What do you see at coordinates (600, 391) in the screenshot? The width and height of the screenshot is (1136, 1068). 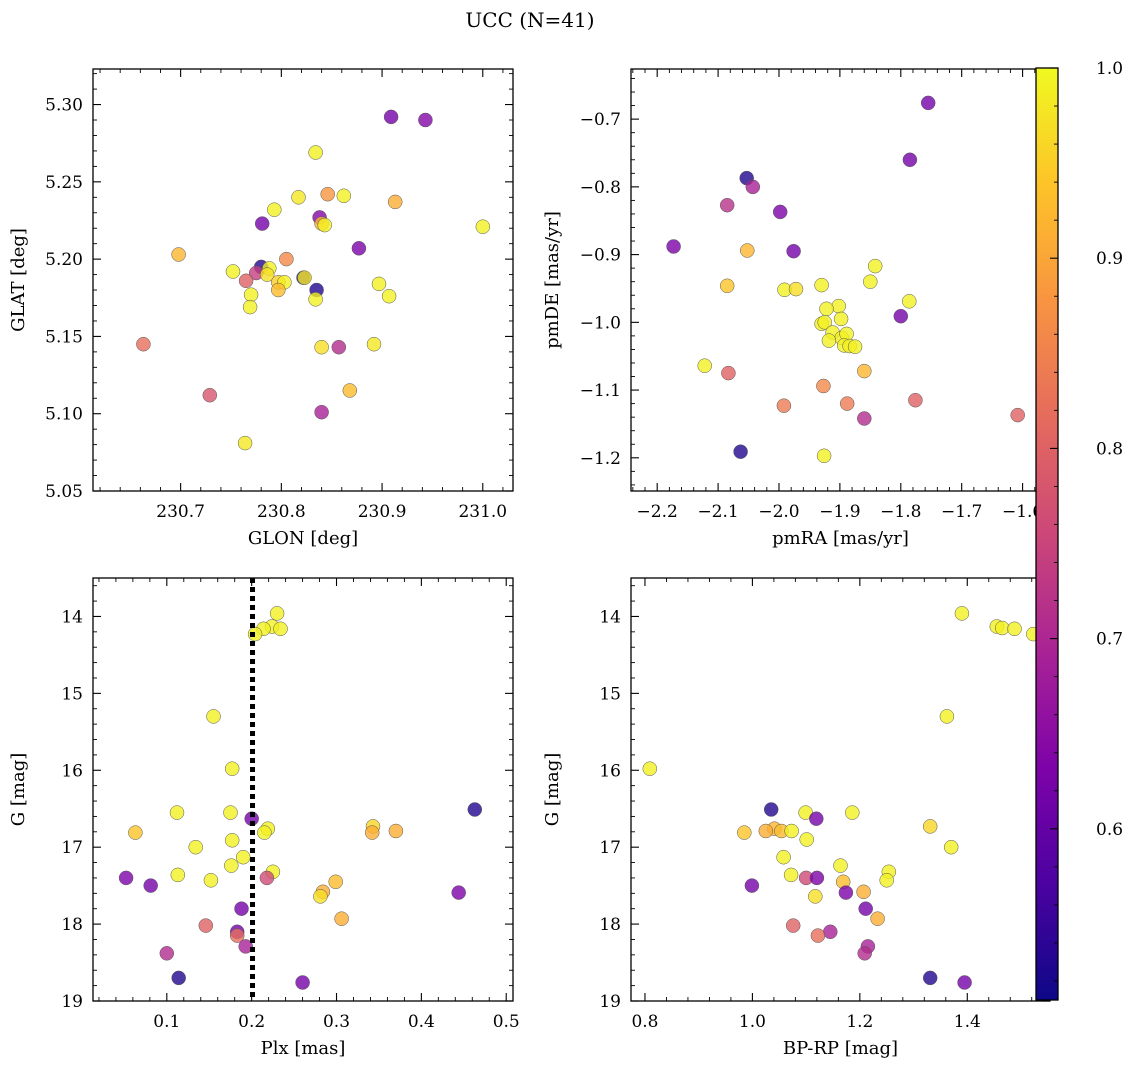 I see `y-tick-label: −1.1` at bounding box center [600, 391].